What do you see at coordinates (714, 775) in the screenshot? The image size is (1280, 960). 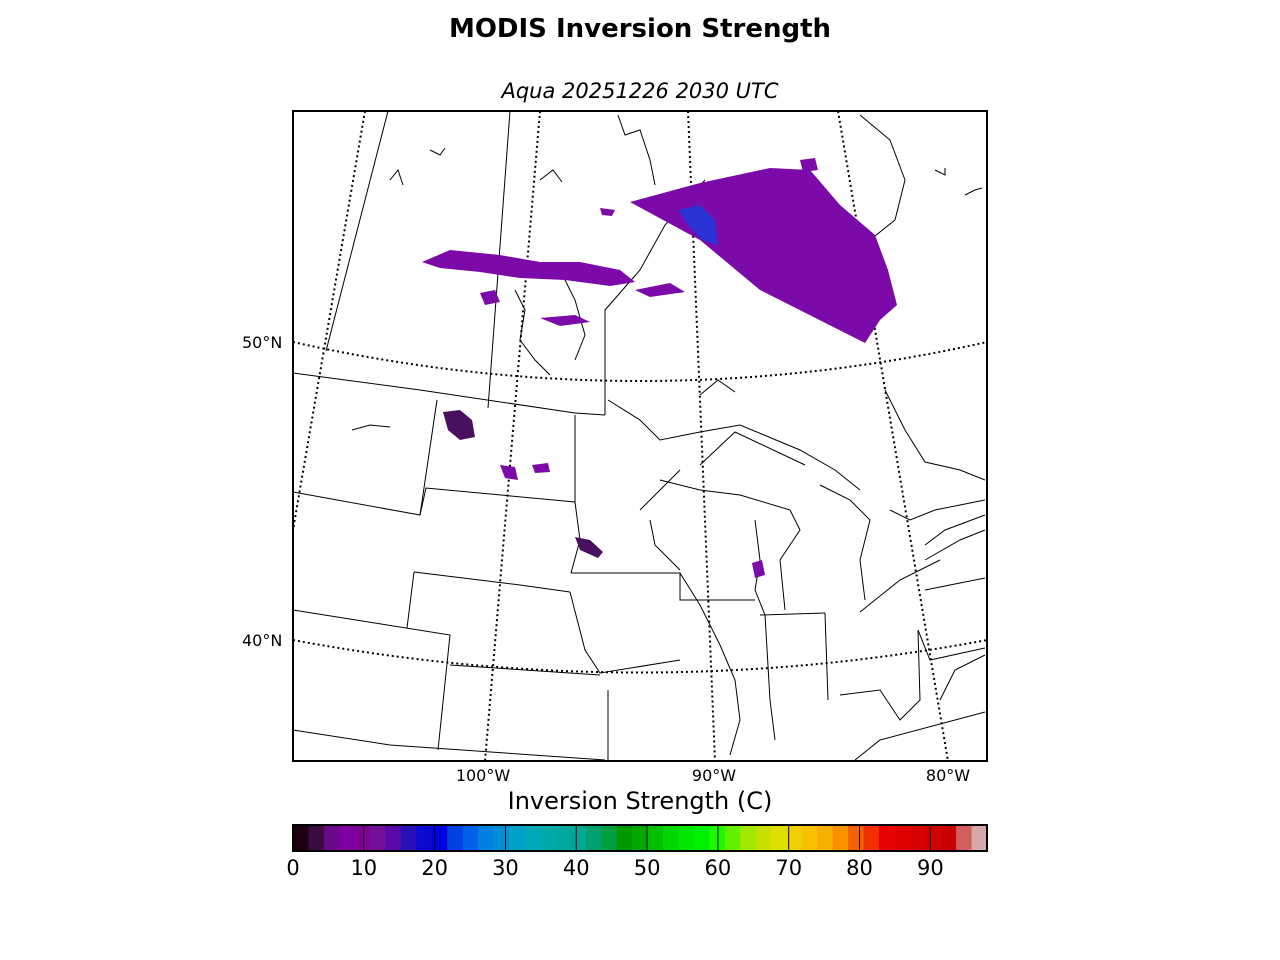 I see `longitude-label: 90°W` at bounding box center [714, 775].